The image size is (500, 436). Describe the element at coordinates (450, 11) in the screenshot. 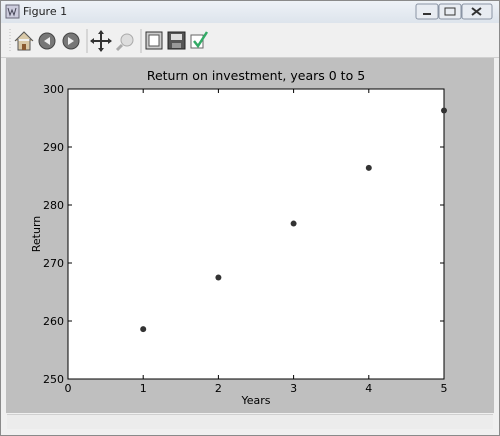

I see `maximize-button` at that location.